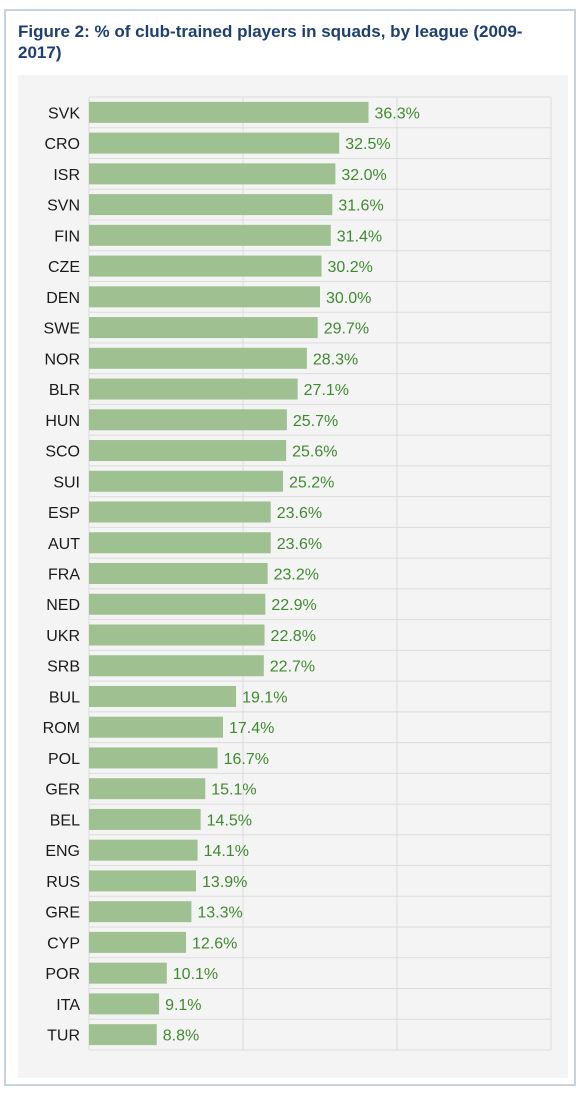 This screenshot has height=1096, width=586. What do you see at coordinates (62, 329) in the screenshot?
I see `category-label-swe: SWE` at bounding box center [62, 329].